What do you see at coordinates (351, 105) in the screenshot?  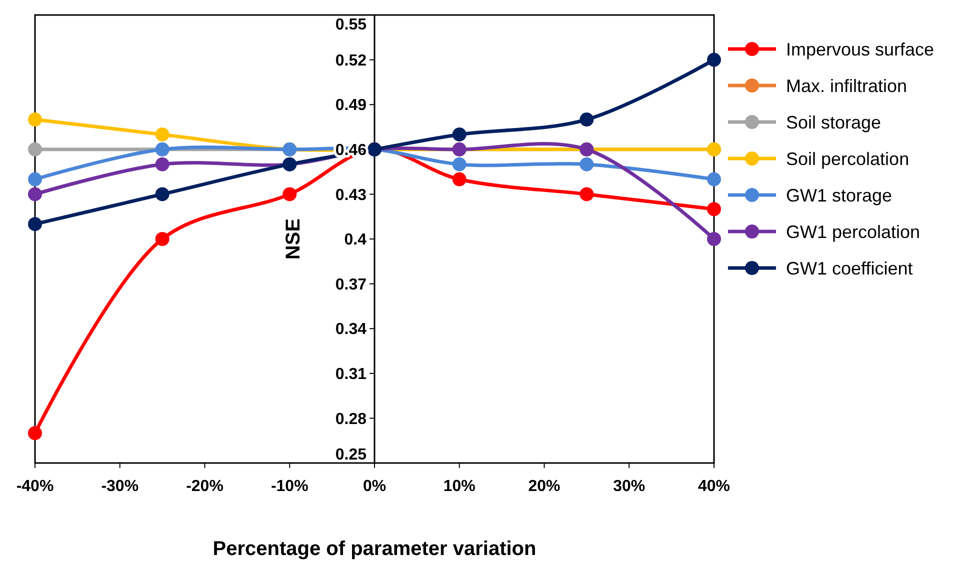 I see `y-tick-label: 0.49` at bounding box center [351, 105].